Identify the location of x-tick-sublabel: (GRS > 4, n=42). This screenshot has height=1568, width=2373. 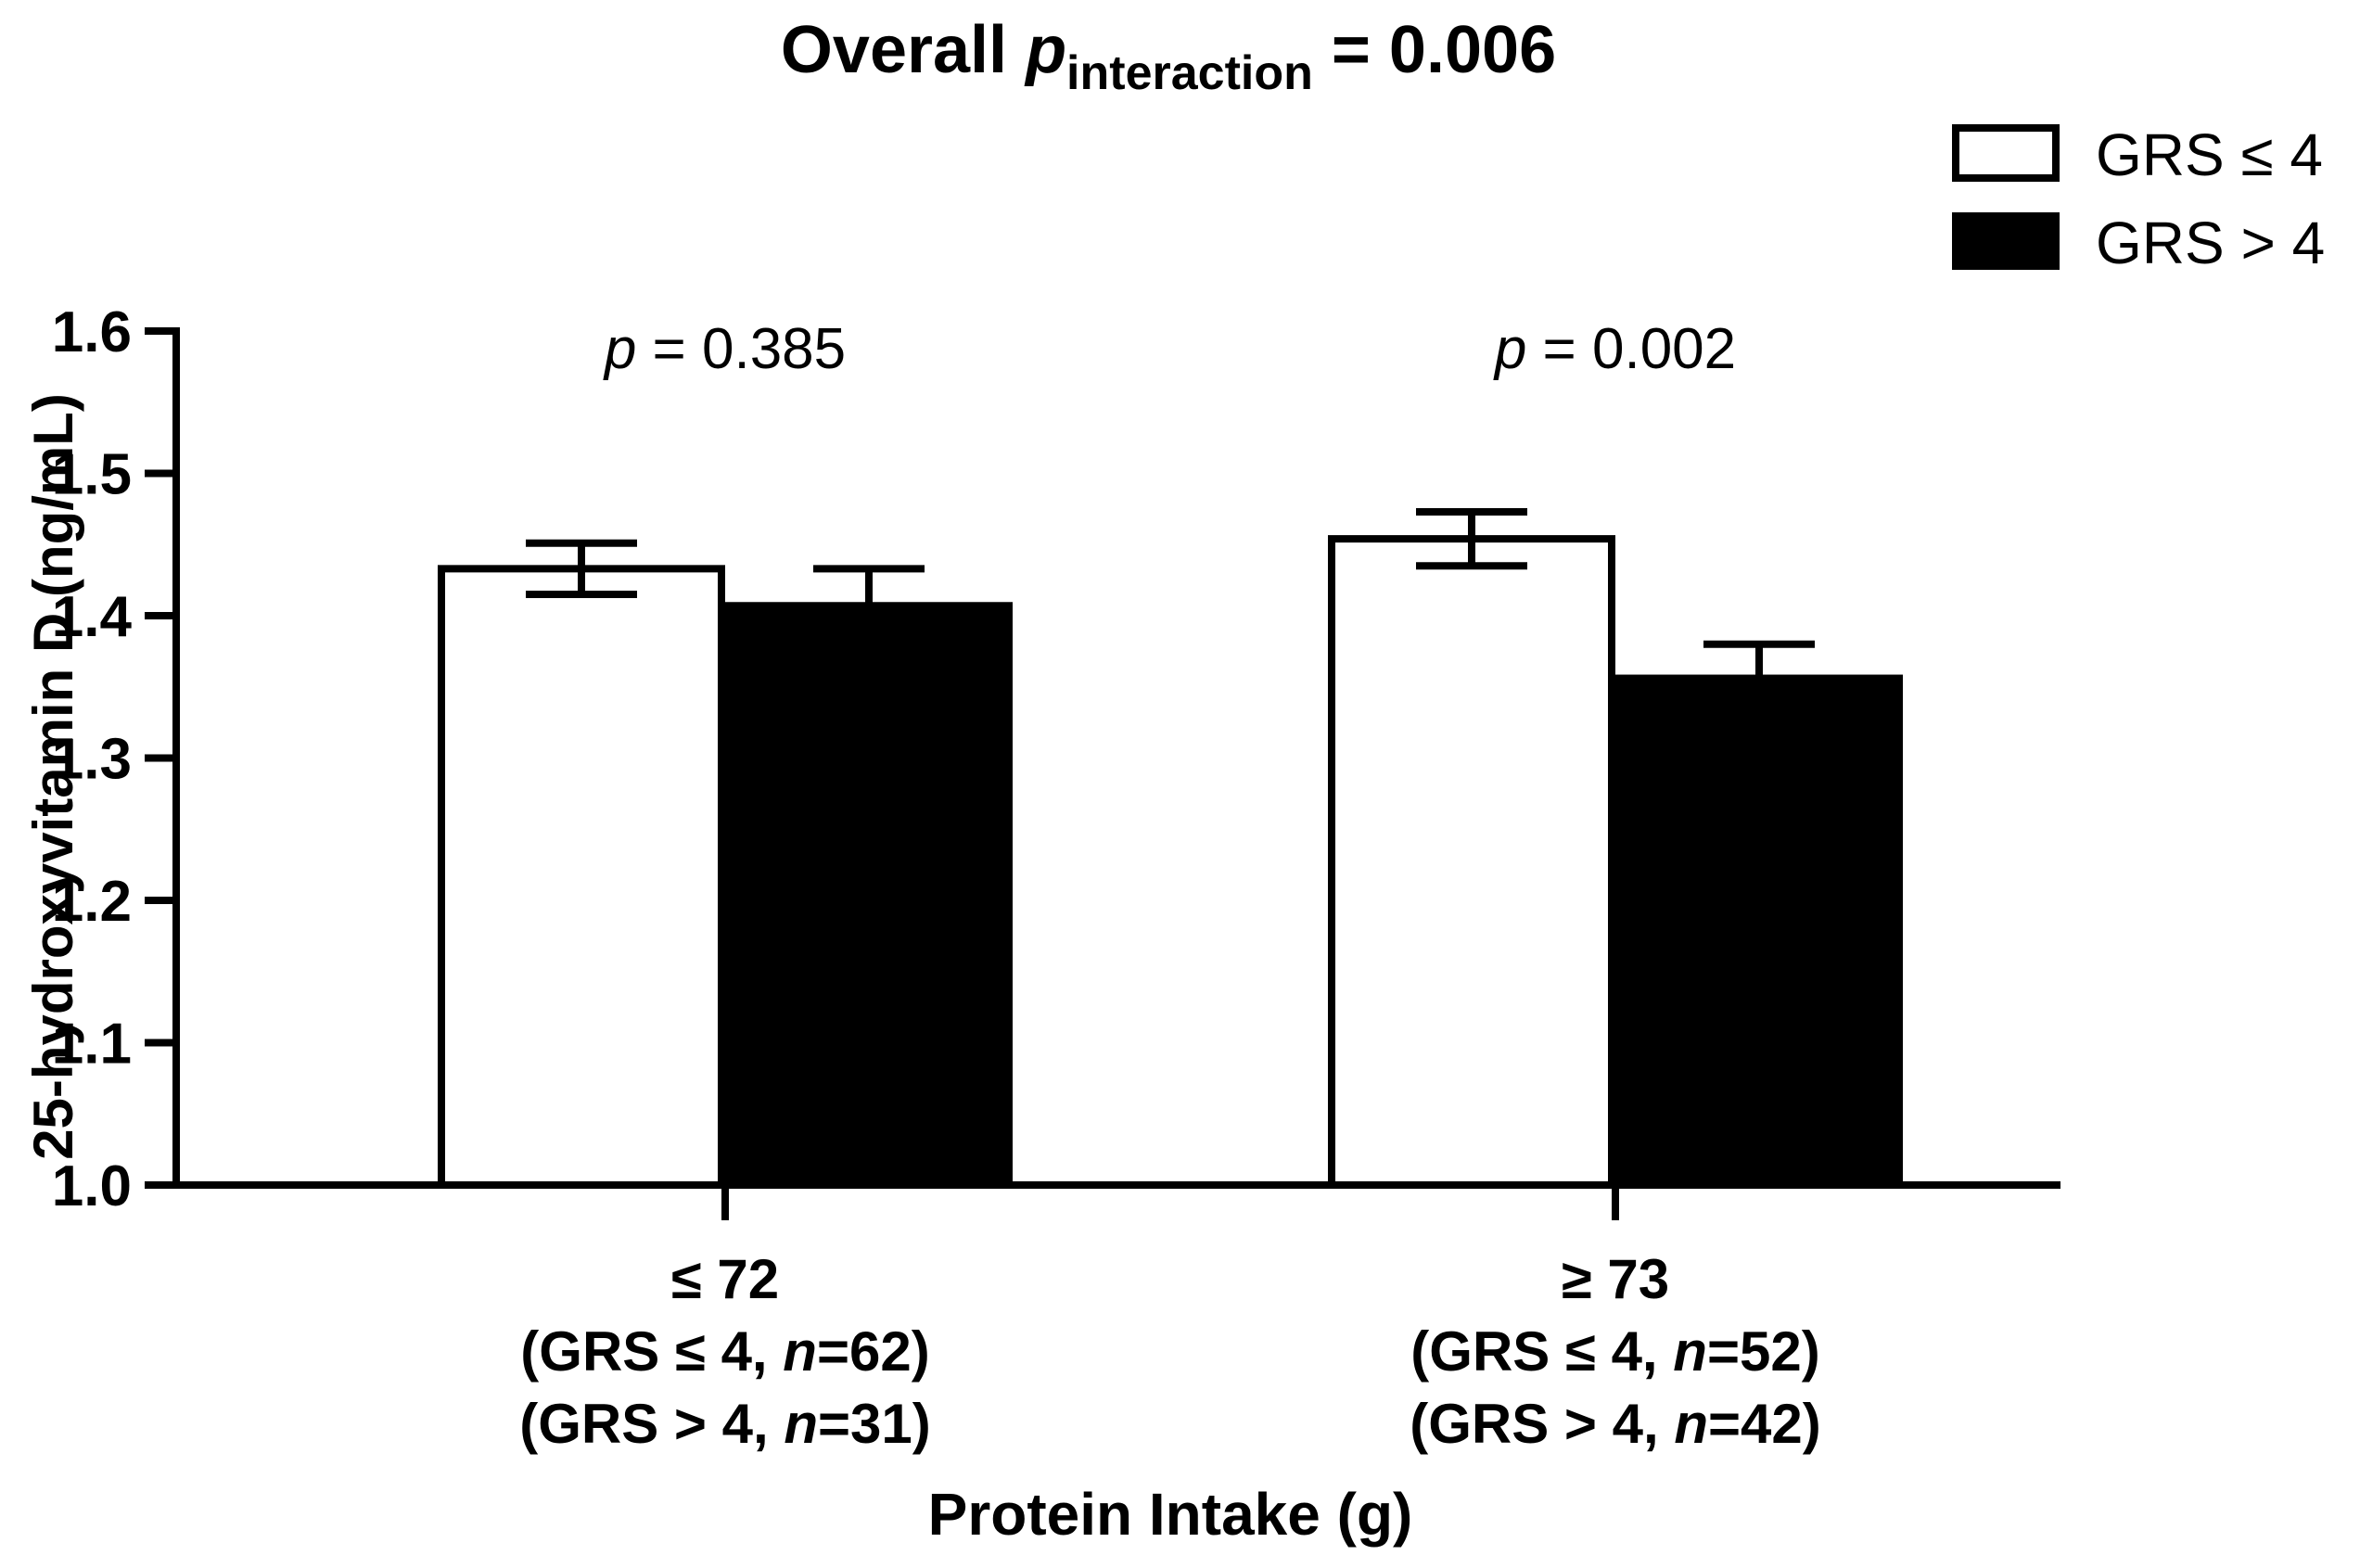
(1615, 1424).